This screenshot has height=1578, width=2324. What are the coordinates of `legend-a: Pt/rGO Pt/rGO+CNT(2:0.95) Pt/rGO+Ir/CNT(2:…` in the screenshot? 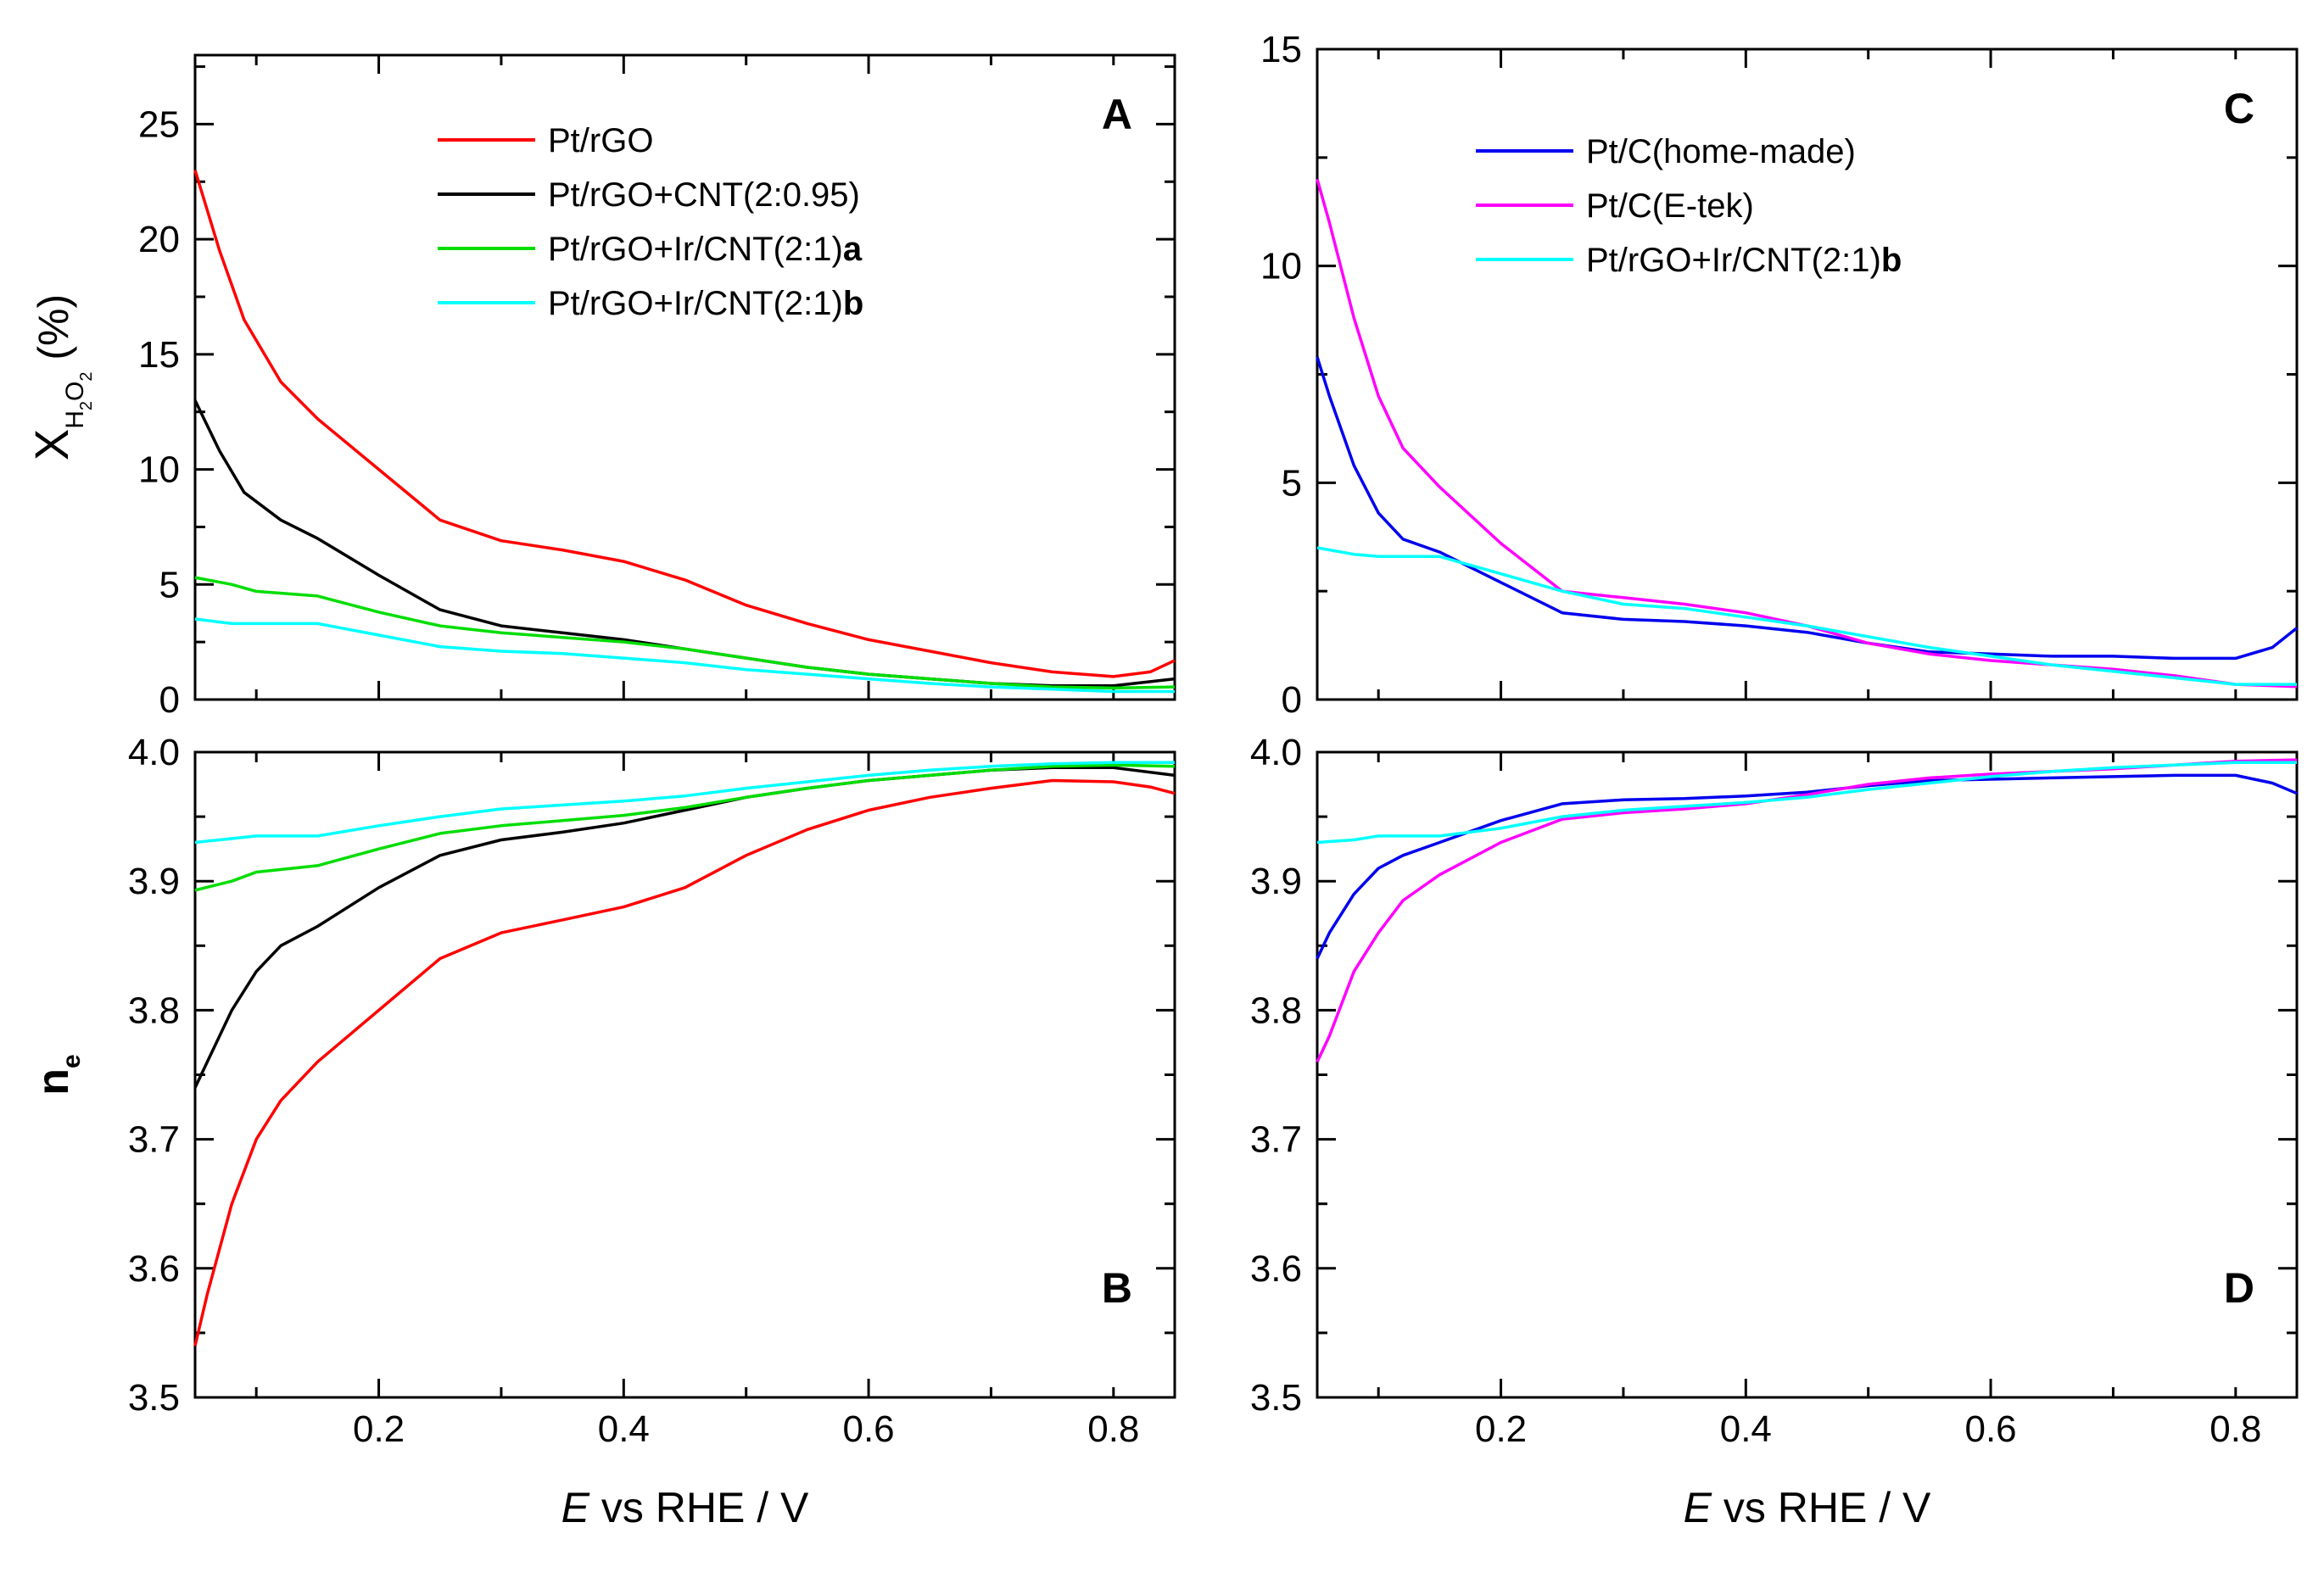 It's located at (650, 222).